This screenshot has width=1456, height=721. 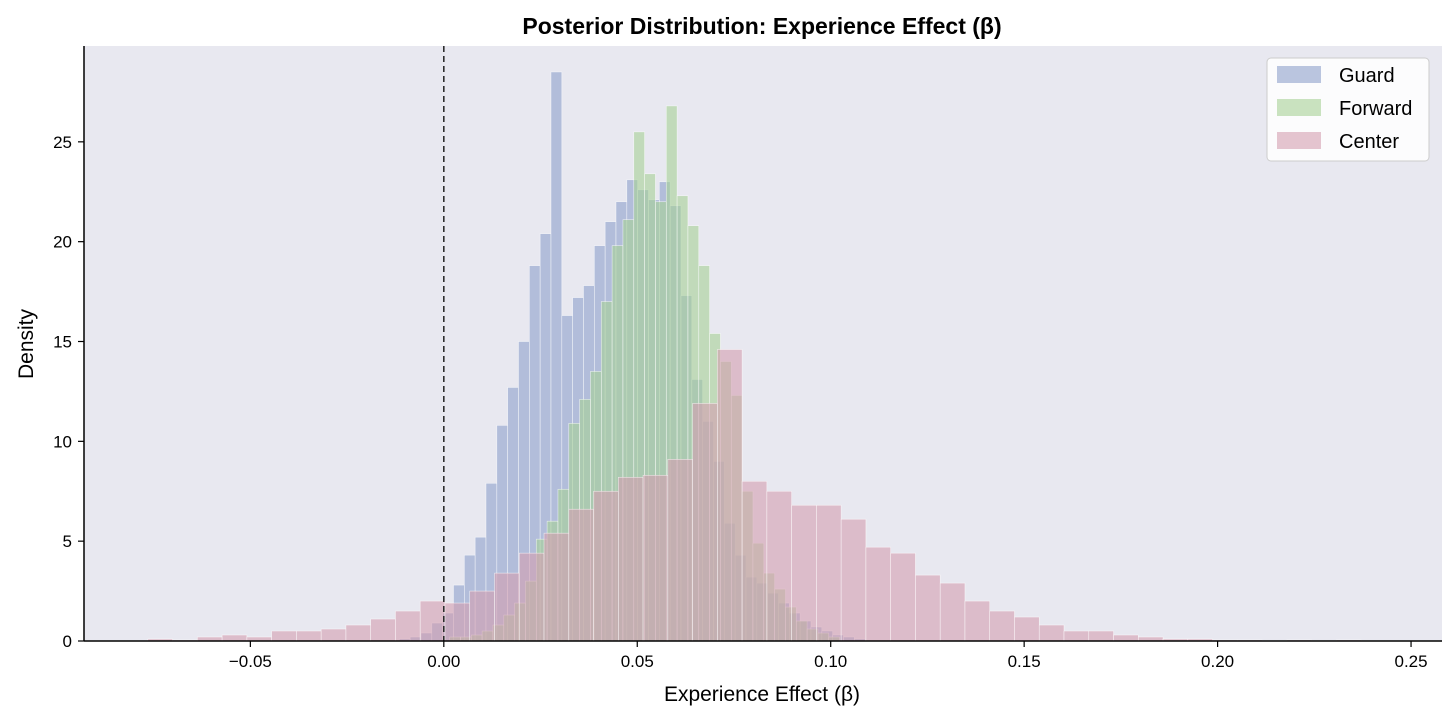 What do you see at coordinates (1299, 107) in the screenshot?
I see `legend-swatch-forward` at bounding box center [1299, 107].